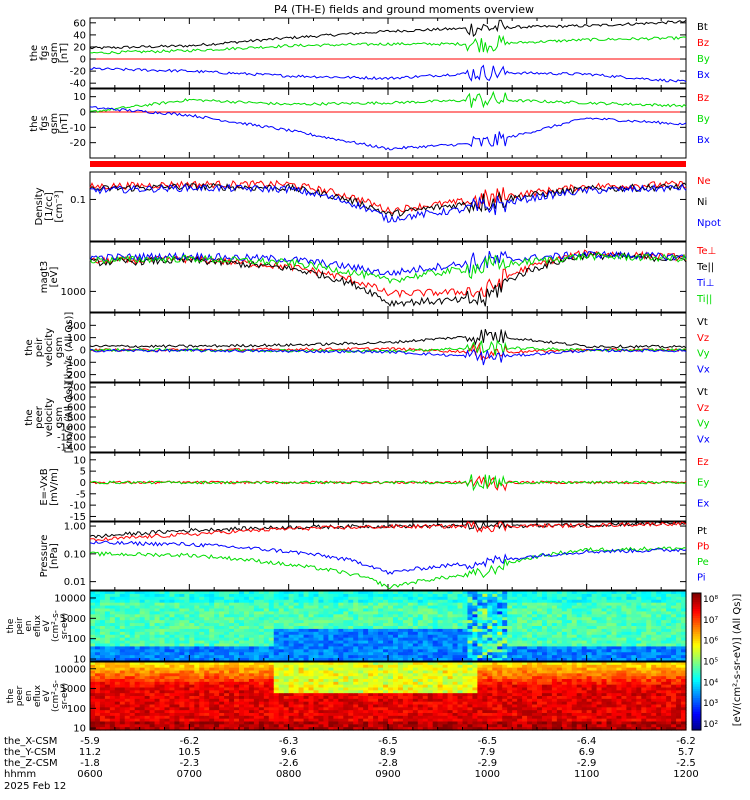 The width and height of the screenshot is (750, 800). I want to click on legend-Ey: Ey, so click(703, 483).